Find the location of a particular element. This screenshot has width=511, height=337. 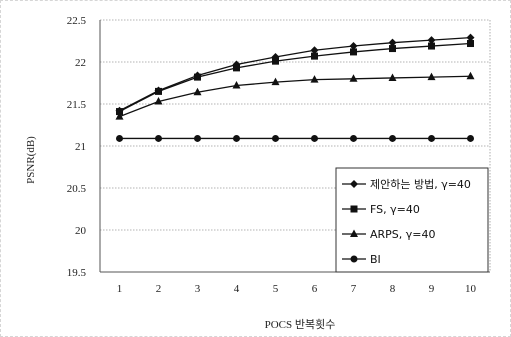

x-tick-label: 3 is located at coordinates (198, 289).